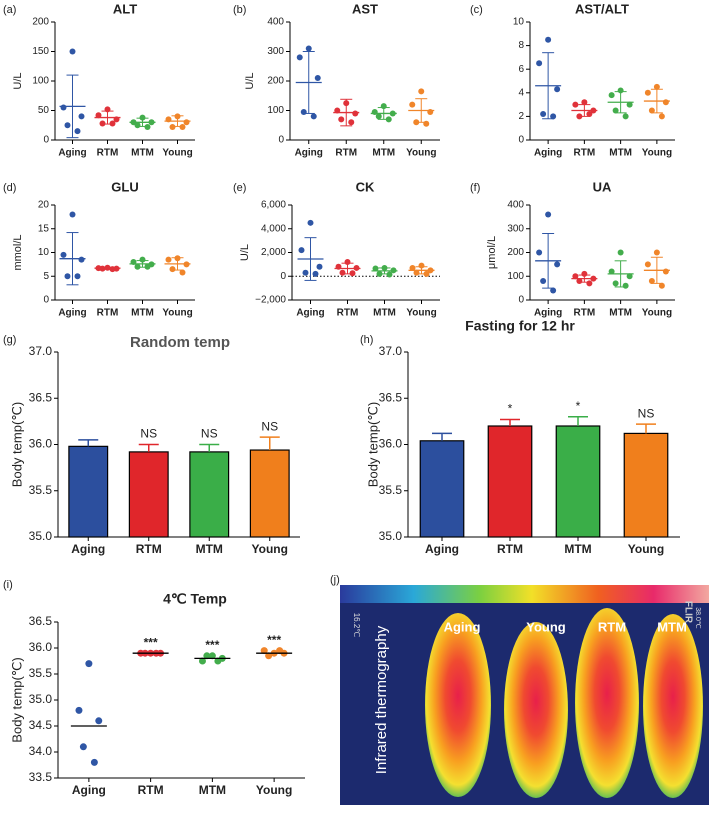 The width and height of the screenshot is (709, 818). What do you see at coordinates (44, 110) in the screenshot?
I see `y-tick-label: 50` at bounding box center [44, 110].